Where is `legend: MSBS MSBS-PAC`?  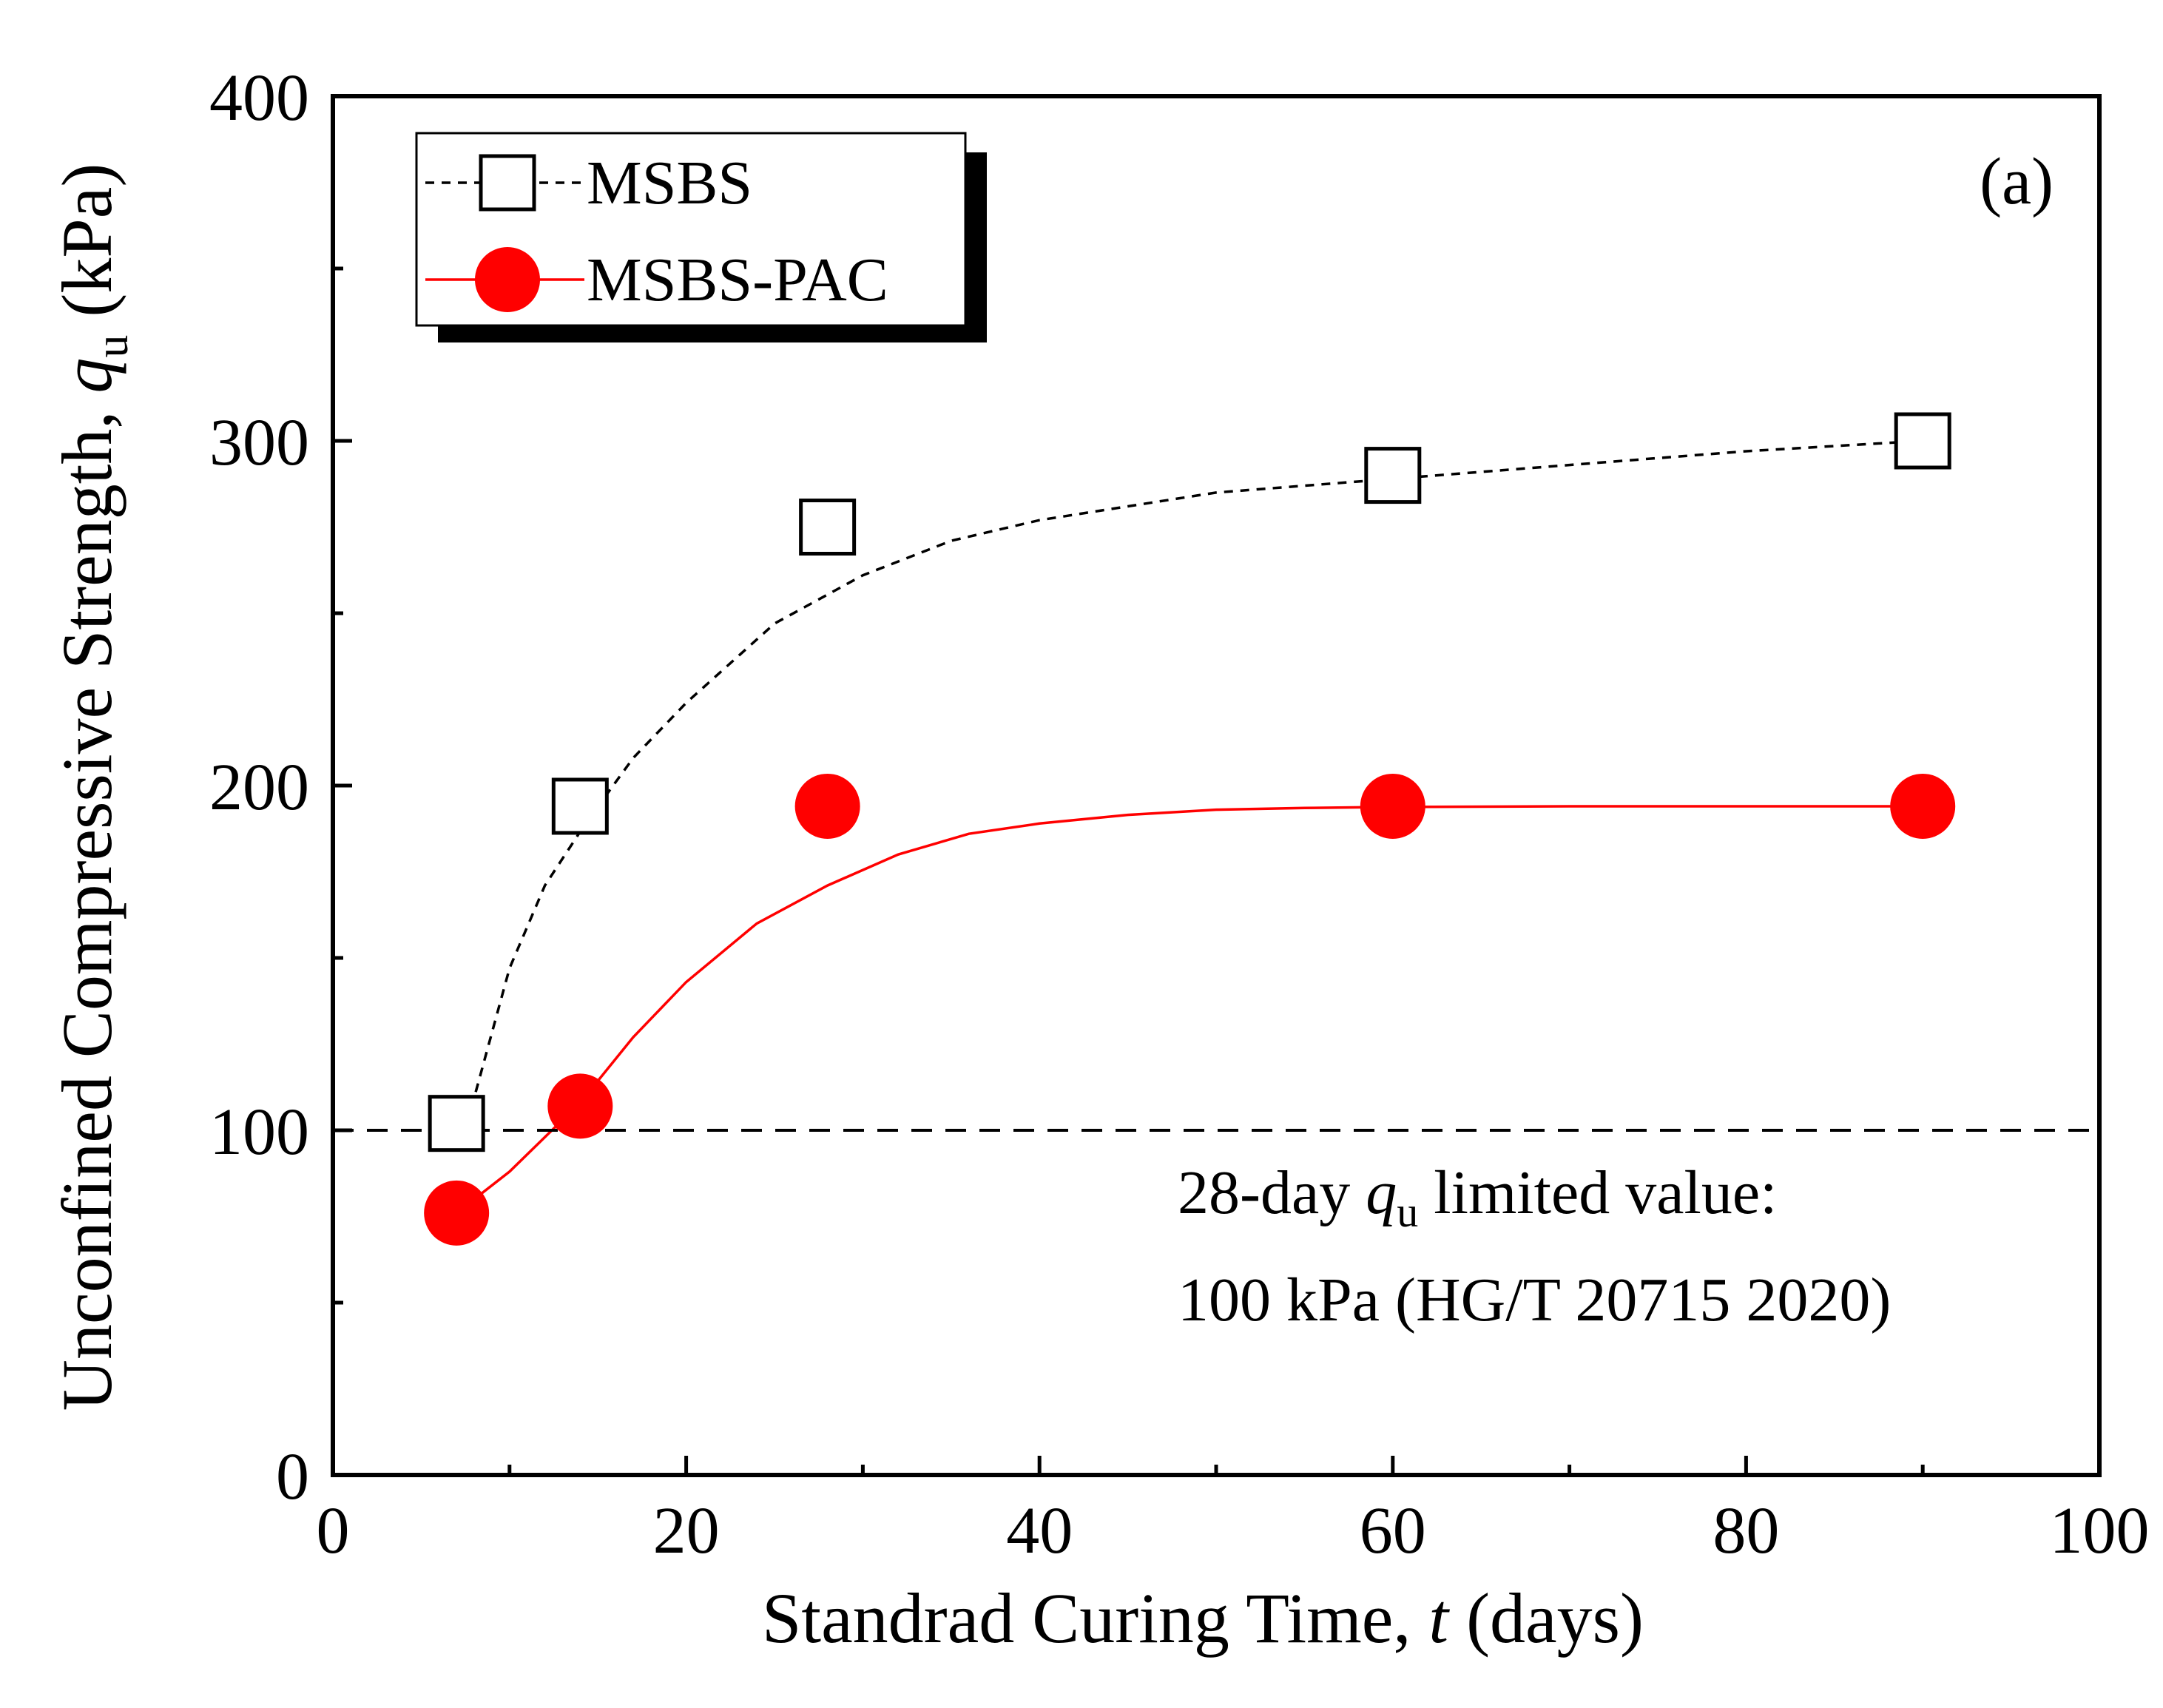
legend: MSBS MSBS-PAC is located at coordinates (701, 237).